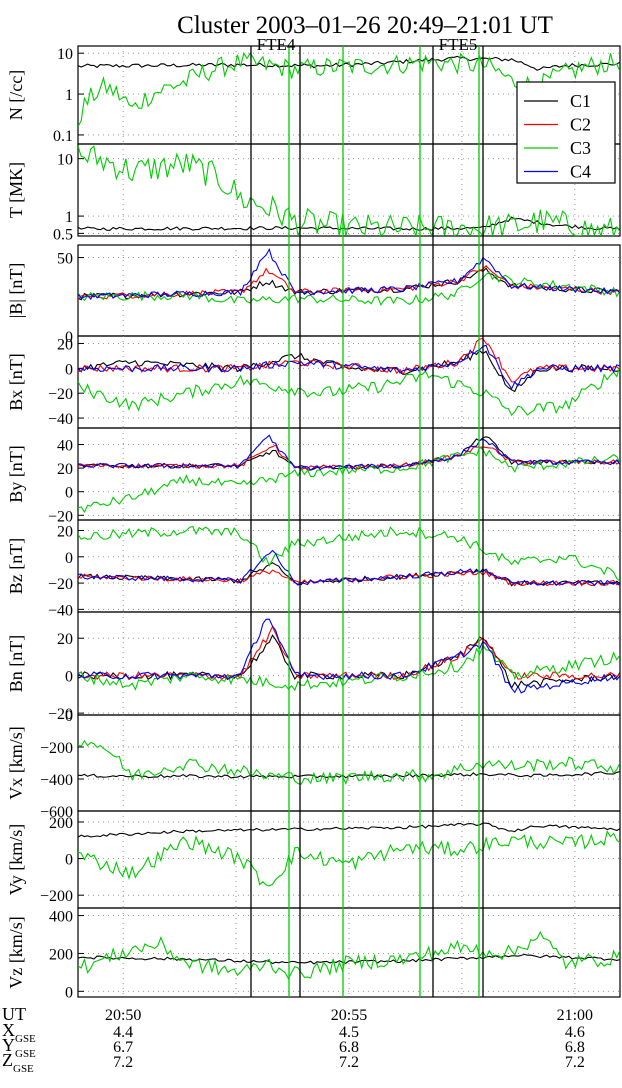  Describe the element at coordinates (16, 664) in the screenshot. I see `y-axis-label: Bn [nT]` at that location.